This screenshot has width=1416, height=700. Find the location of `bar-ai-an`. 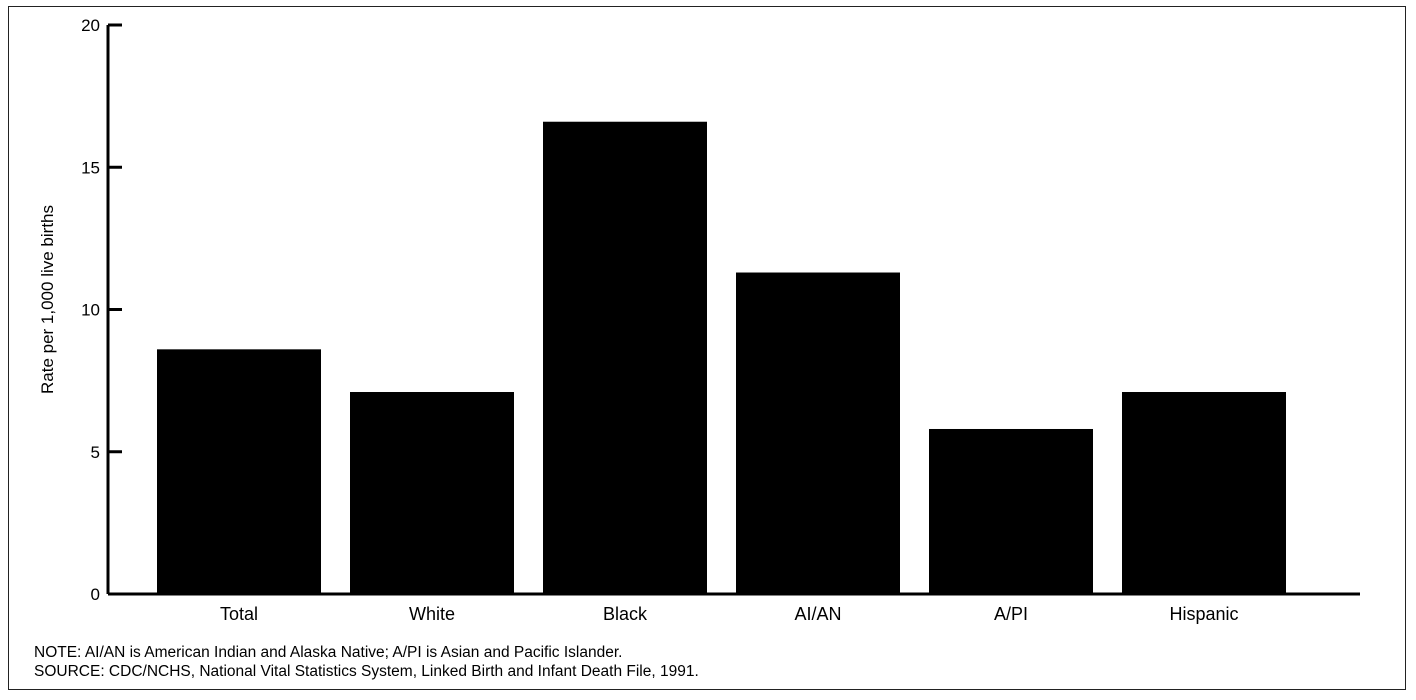

bar-ai-an is located at coordinates (818, 433).